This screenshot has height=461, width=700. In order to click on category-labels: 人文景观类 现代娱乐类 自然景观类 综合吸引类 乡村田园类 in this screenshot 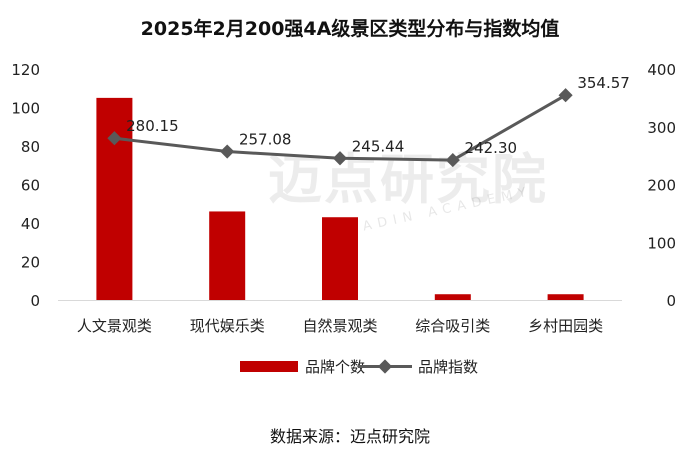, I will do `click(340, 326)`.